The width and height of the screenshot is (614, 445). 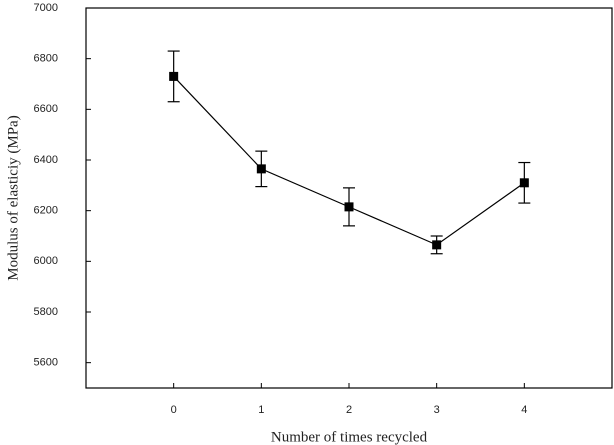 What do you see at coordinates (349, 437) in the screenshot?
I see `x-axis-label: Number of times recycled` at bounding box center [349, 437].